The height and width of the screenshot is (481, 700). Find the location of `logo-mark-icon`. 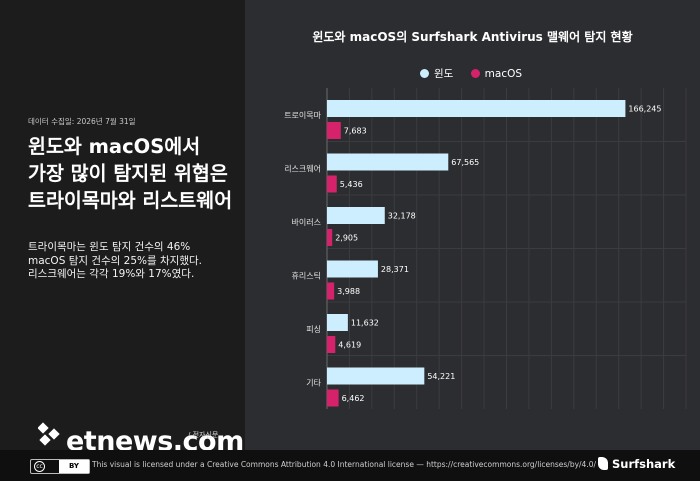

logo-mark-icon is located at coordinates (49, 434).